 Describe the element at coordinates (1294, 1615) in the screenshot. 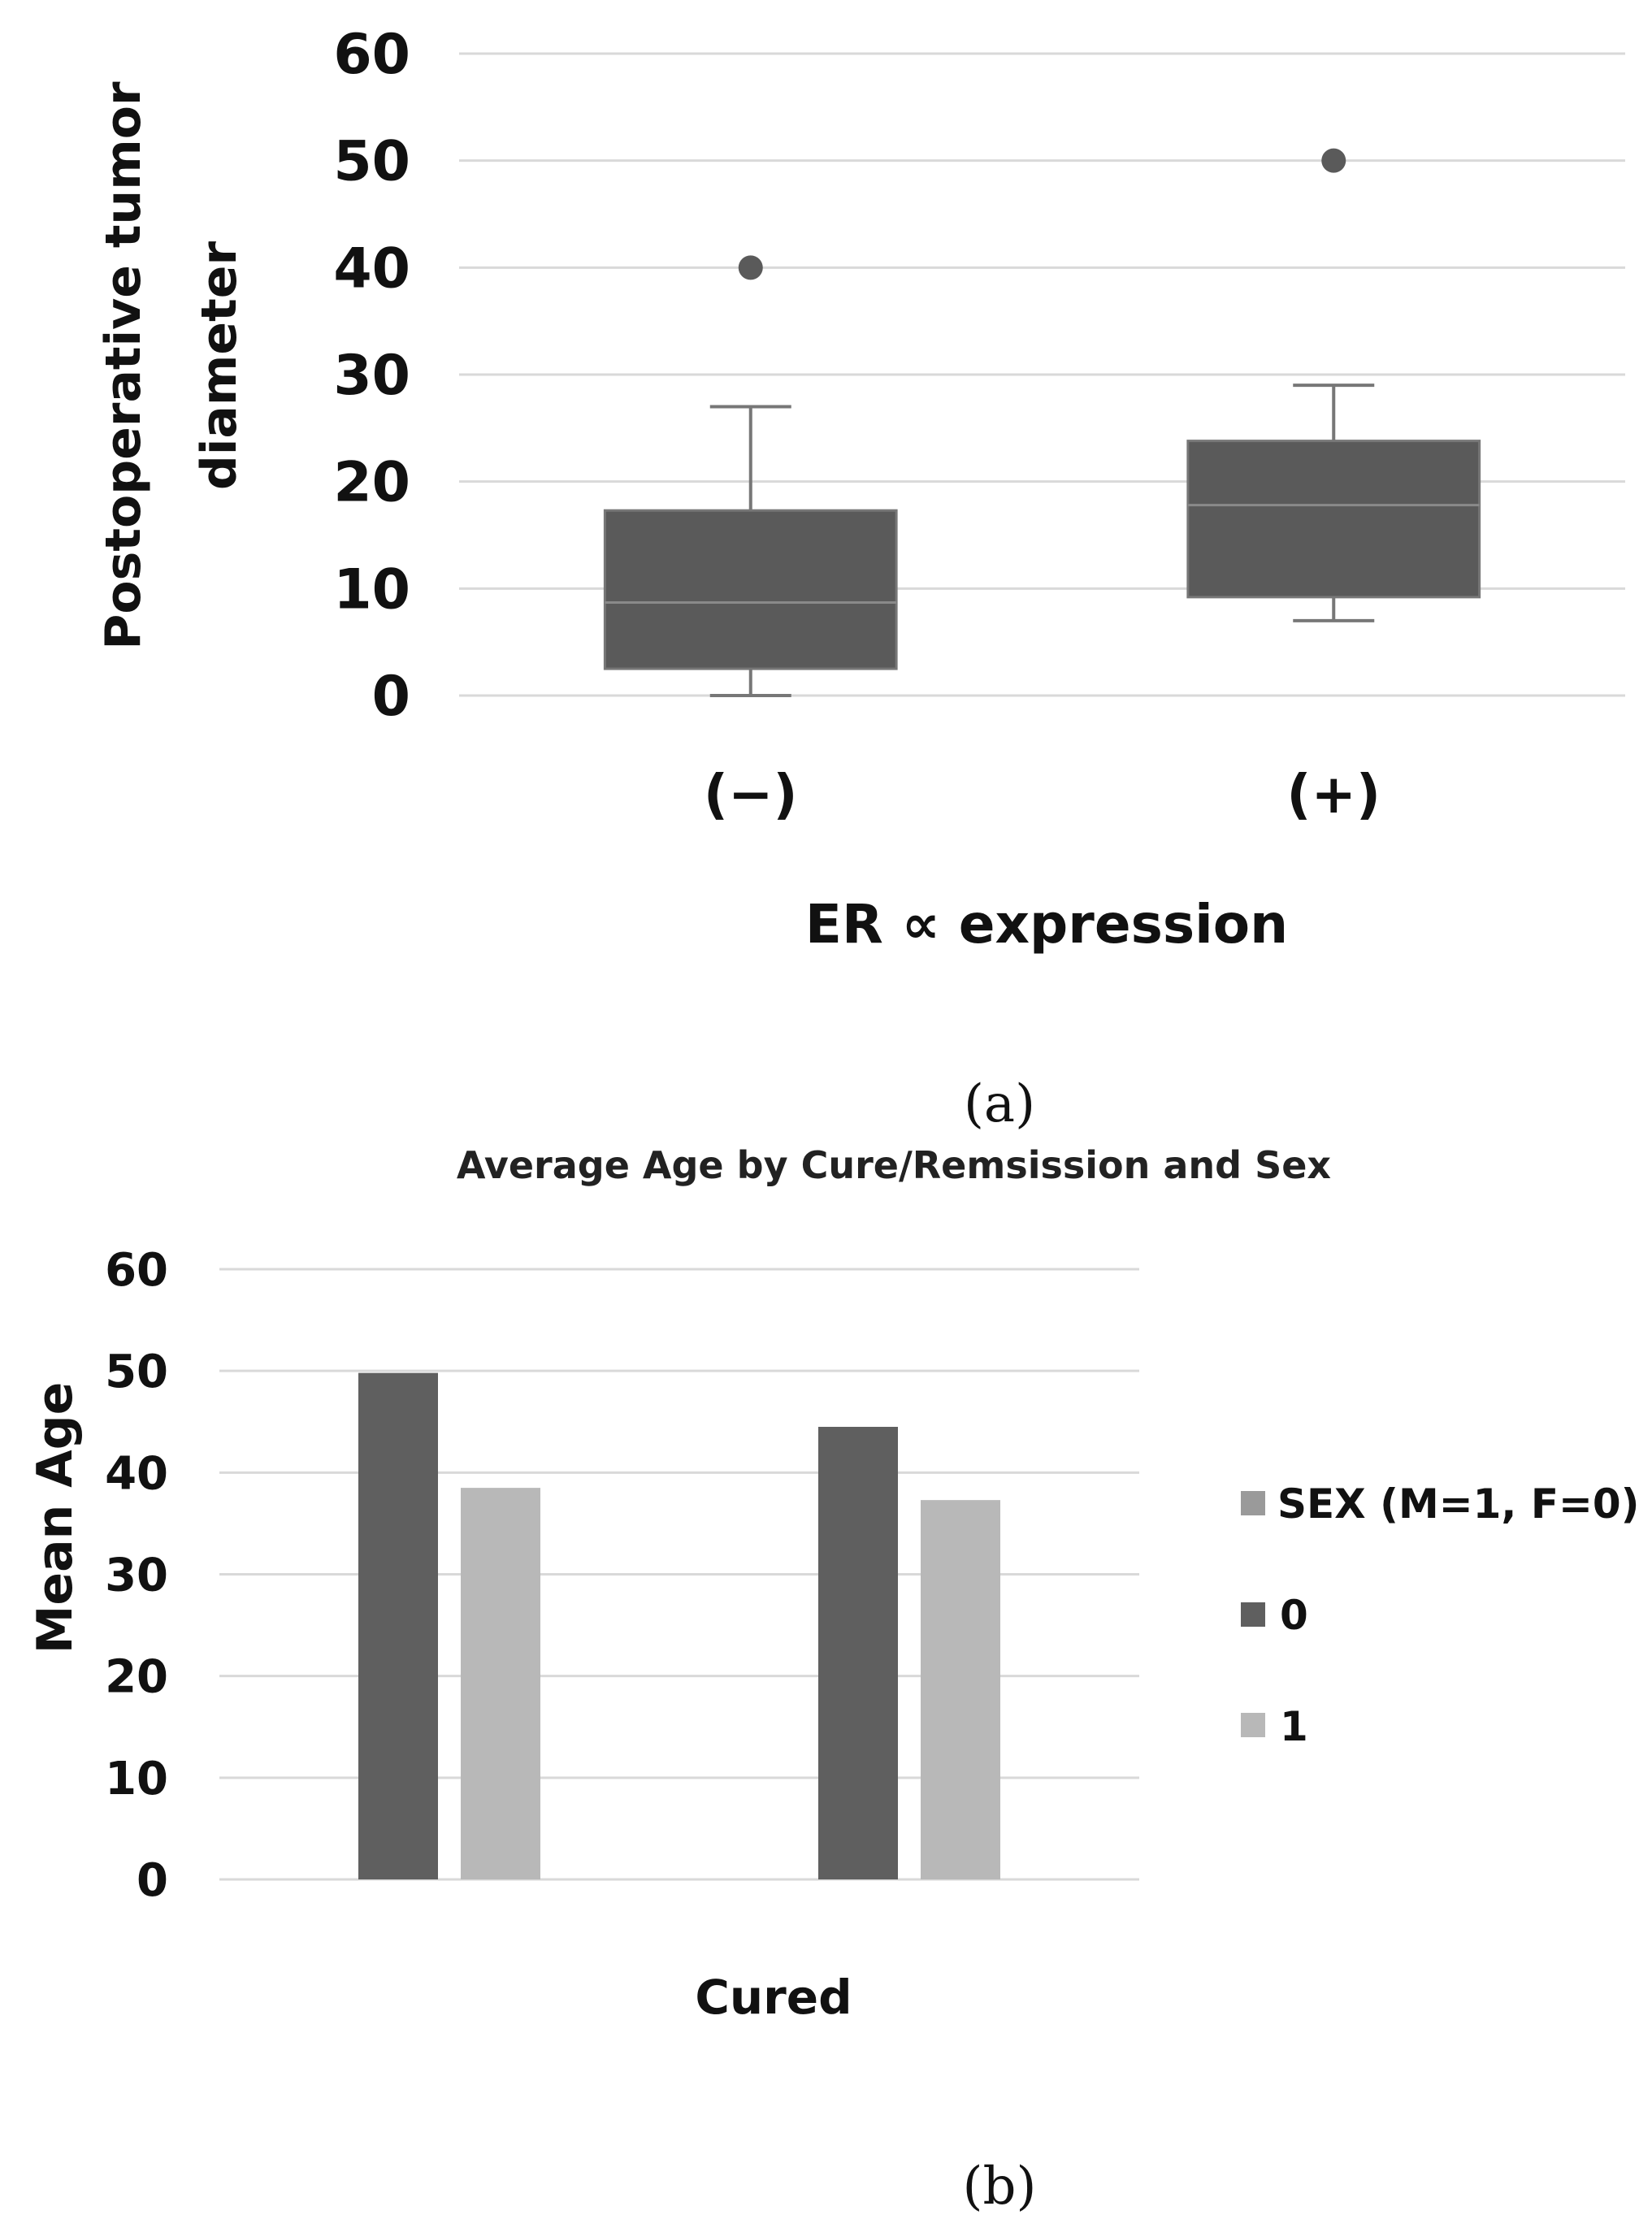

I see `legend-label-0: 0` at that location.